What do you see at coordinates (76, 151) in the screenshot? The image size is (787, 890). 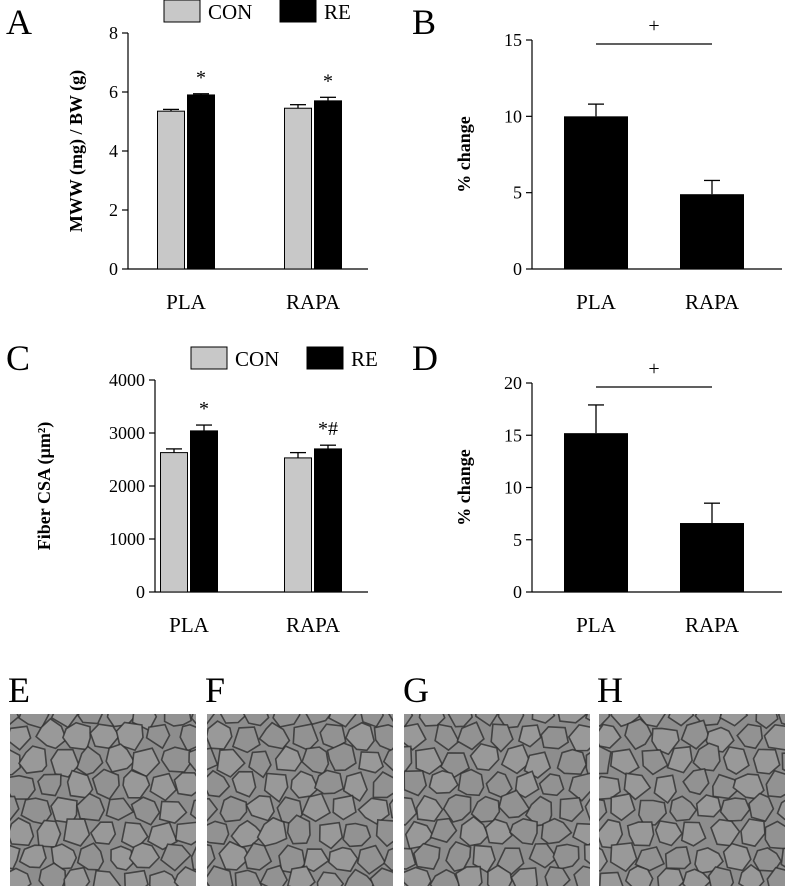 I see `panel-a-ylabel: MWW (mg) / BW (g)` at bounding box center [76, 151].